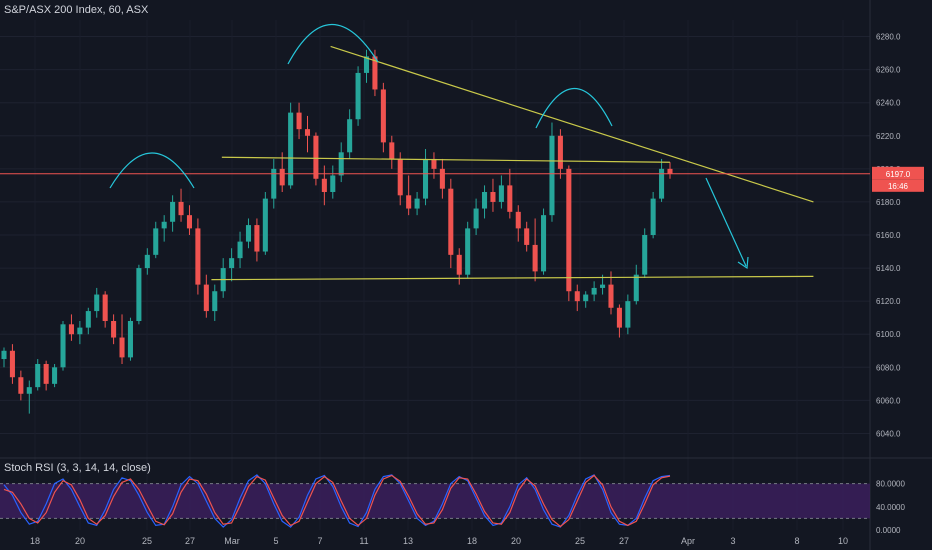  What do you see at coordinates (888, 70) in the screenshot?
I see `y-tick-label: 6260.0` at bounding box center [888, 70].